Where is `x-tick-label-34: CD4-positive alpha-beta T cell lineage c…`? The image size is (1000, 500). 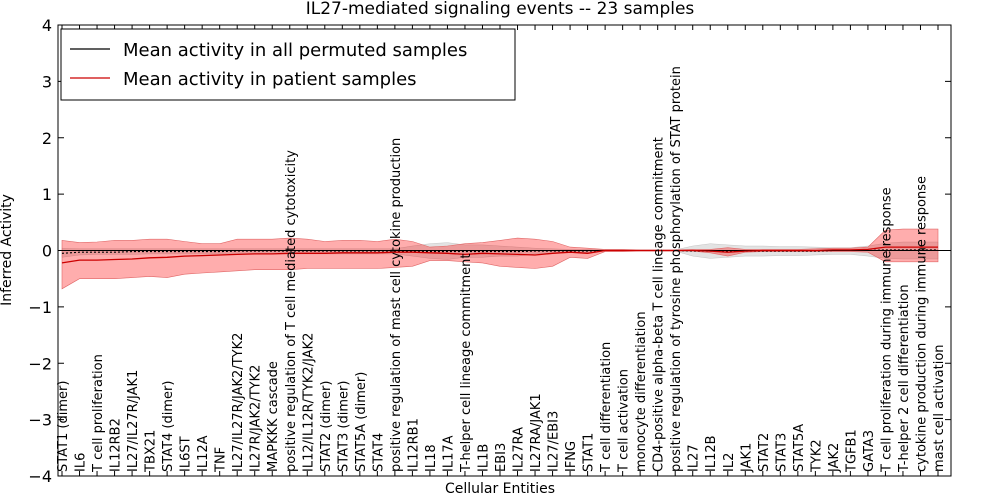
x-tick-label-34: CD4-positive alpha-beta T cell lineage c… is located at coordinates (659, 304).